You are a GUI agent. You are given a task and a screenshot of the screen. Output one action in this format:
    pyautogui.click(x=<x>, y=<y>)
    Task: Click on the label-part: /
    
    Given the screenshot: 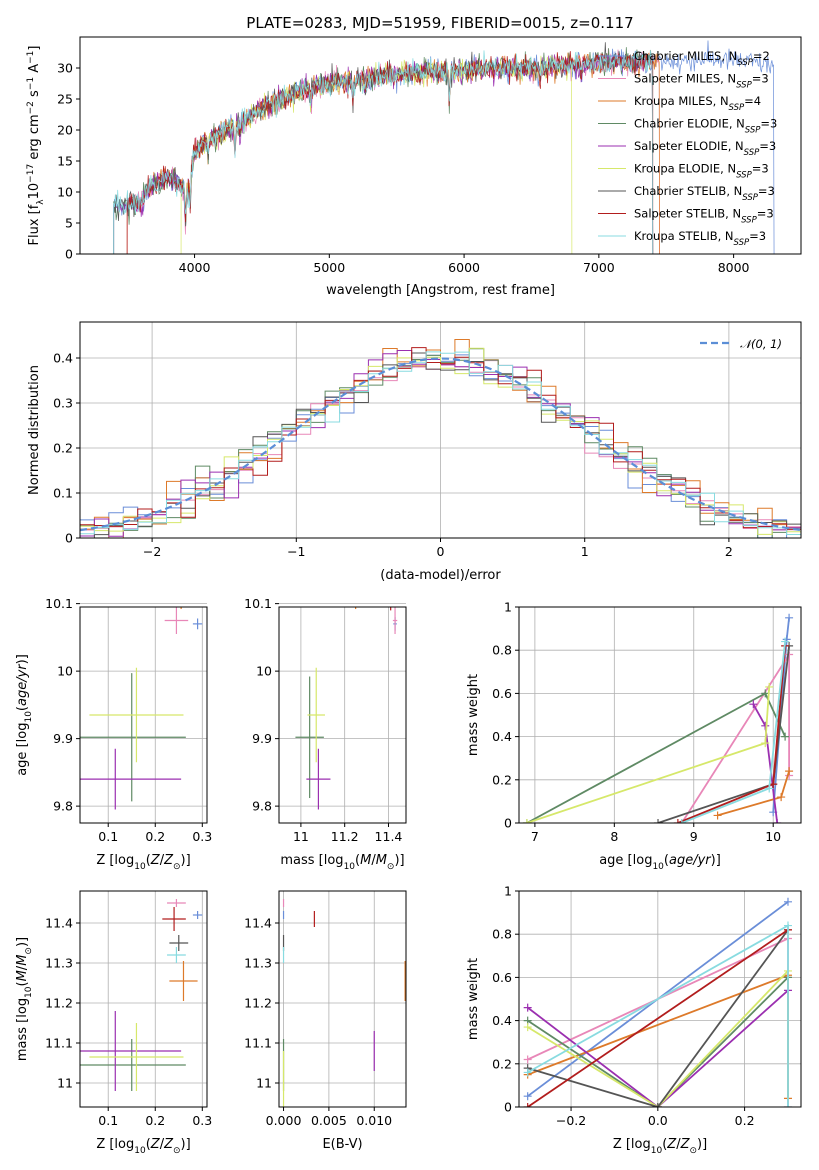 What is the action you would take?
    pyautogui.click(x=162, y=860)
    